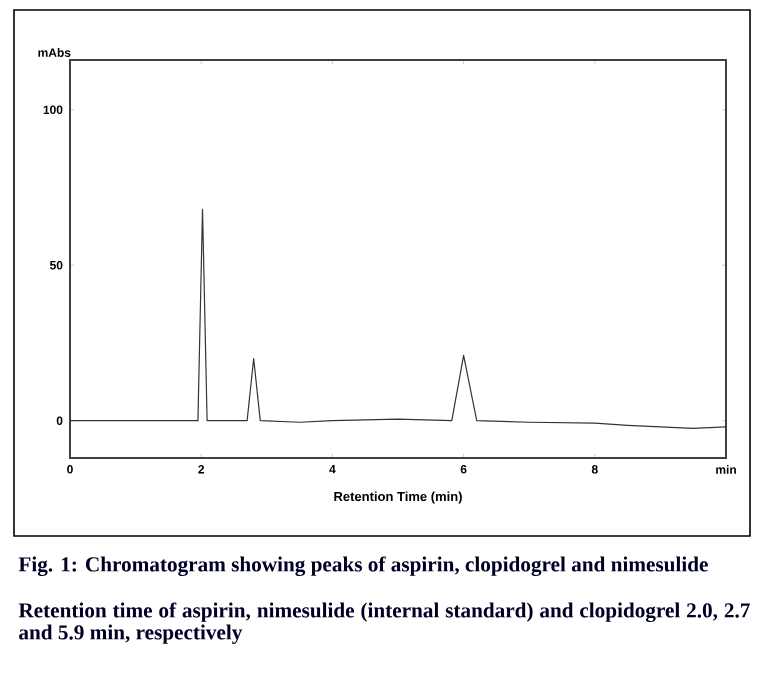 Image resolution: width=770 pixels, height=692 pixels. I want to click on text: Retention time of aspirin, nimesulide (internal standard) and clopidogrel 2.0, 2.7 and 5.9 min, respectively, so click(384, 623).